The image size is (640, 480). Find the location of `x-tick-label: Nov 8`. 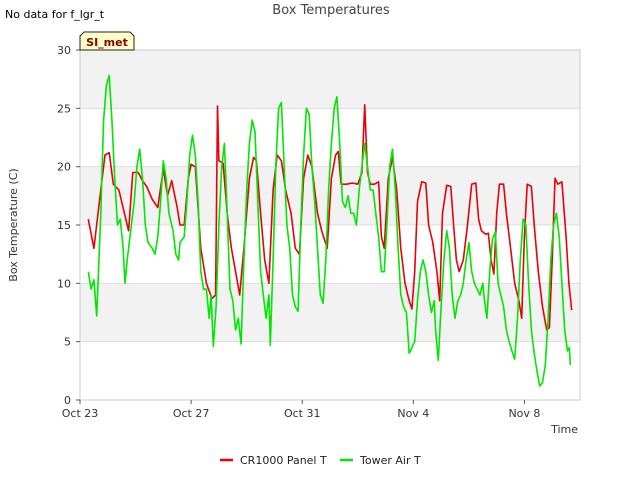

x-tick-label: Nov 8 is located at coordinates (524, 413).